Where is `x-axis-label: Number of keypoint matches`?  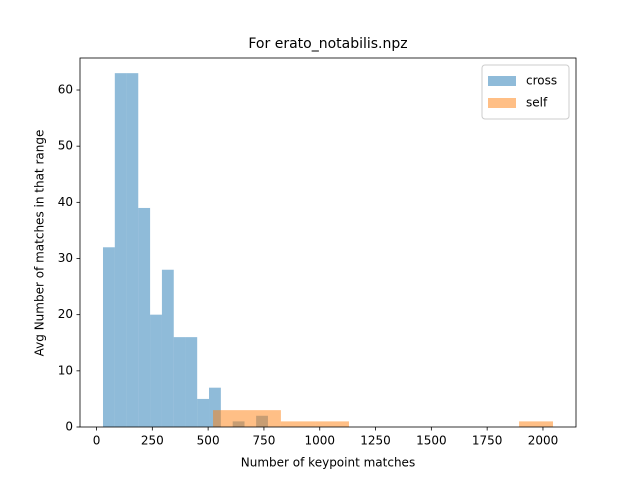
x-axis-label: Number of keypoint matches is located at coordinates (328, 463).